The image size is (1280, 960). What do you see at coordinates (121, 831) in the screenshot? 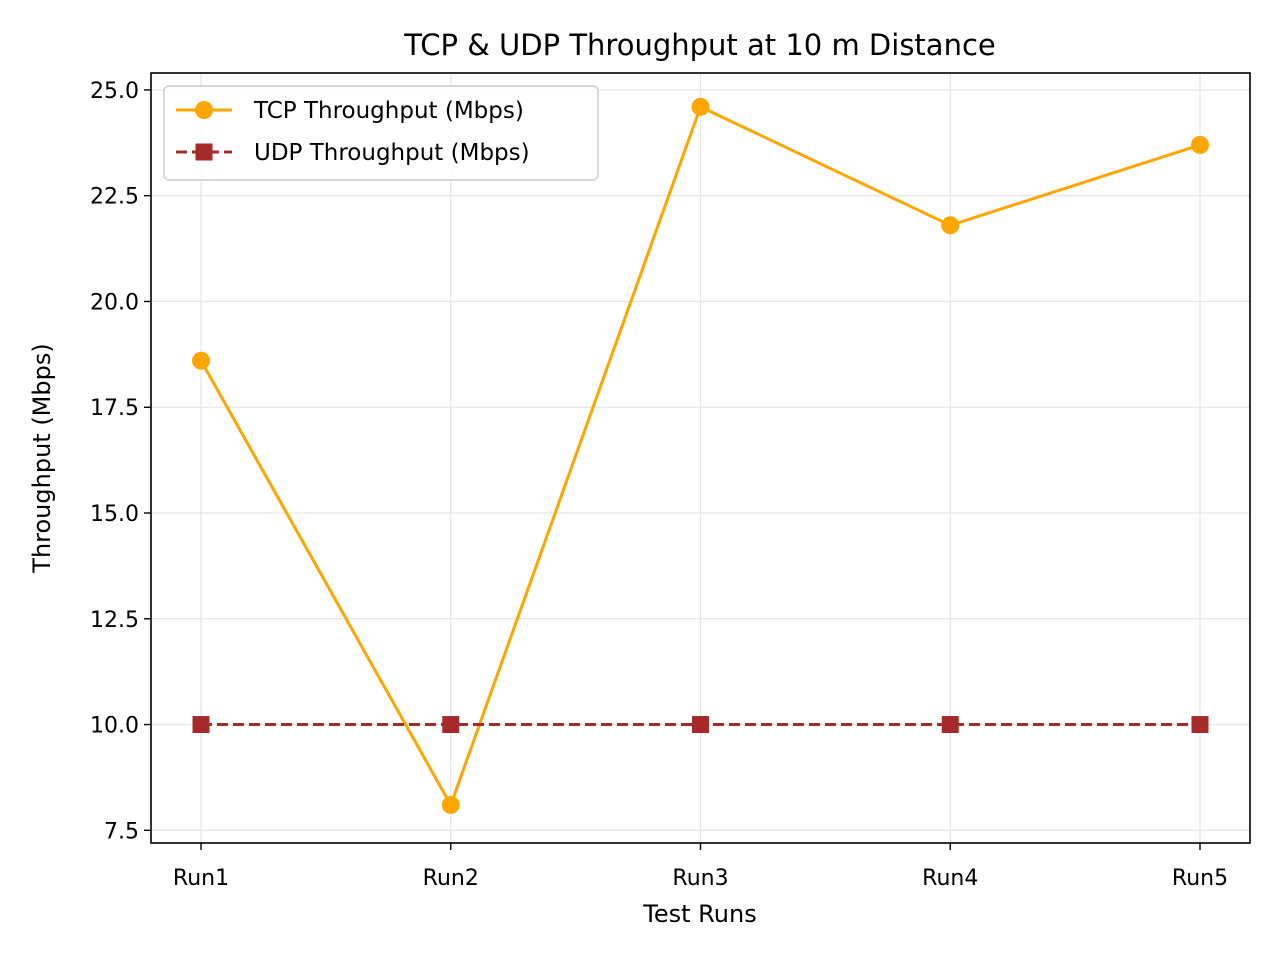
I see `y-tick-label: 7.5` at bounding box center [121, 831].